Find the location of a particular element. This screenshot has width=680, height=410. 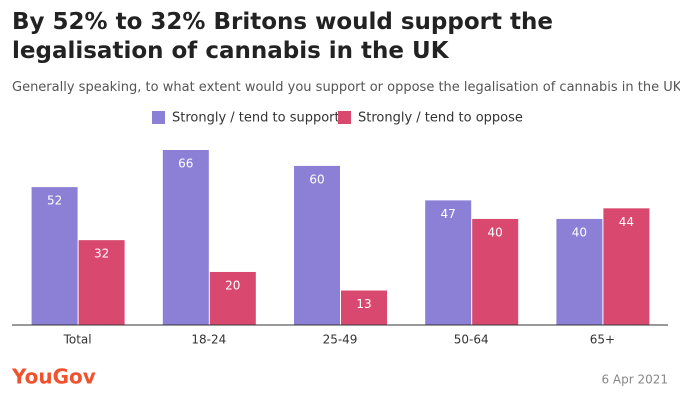

data-label: 20 is located at coordinates (232, 285).